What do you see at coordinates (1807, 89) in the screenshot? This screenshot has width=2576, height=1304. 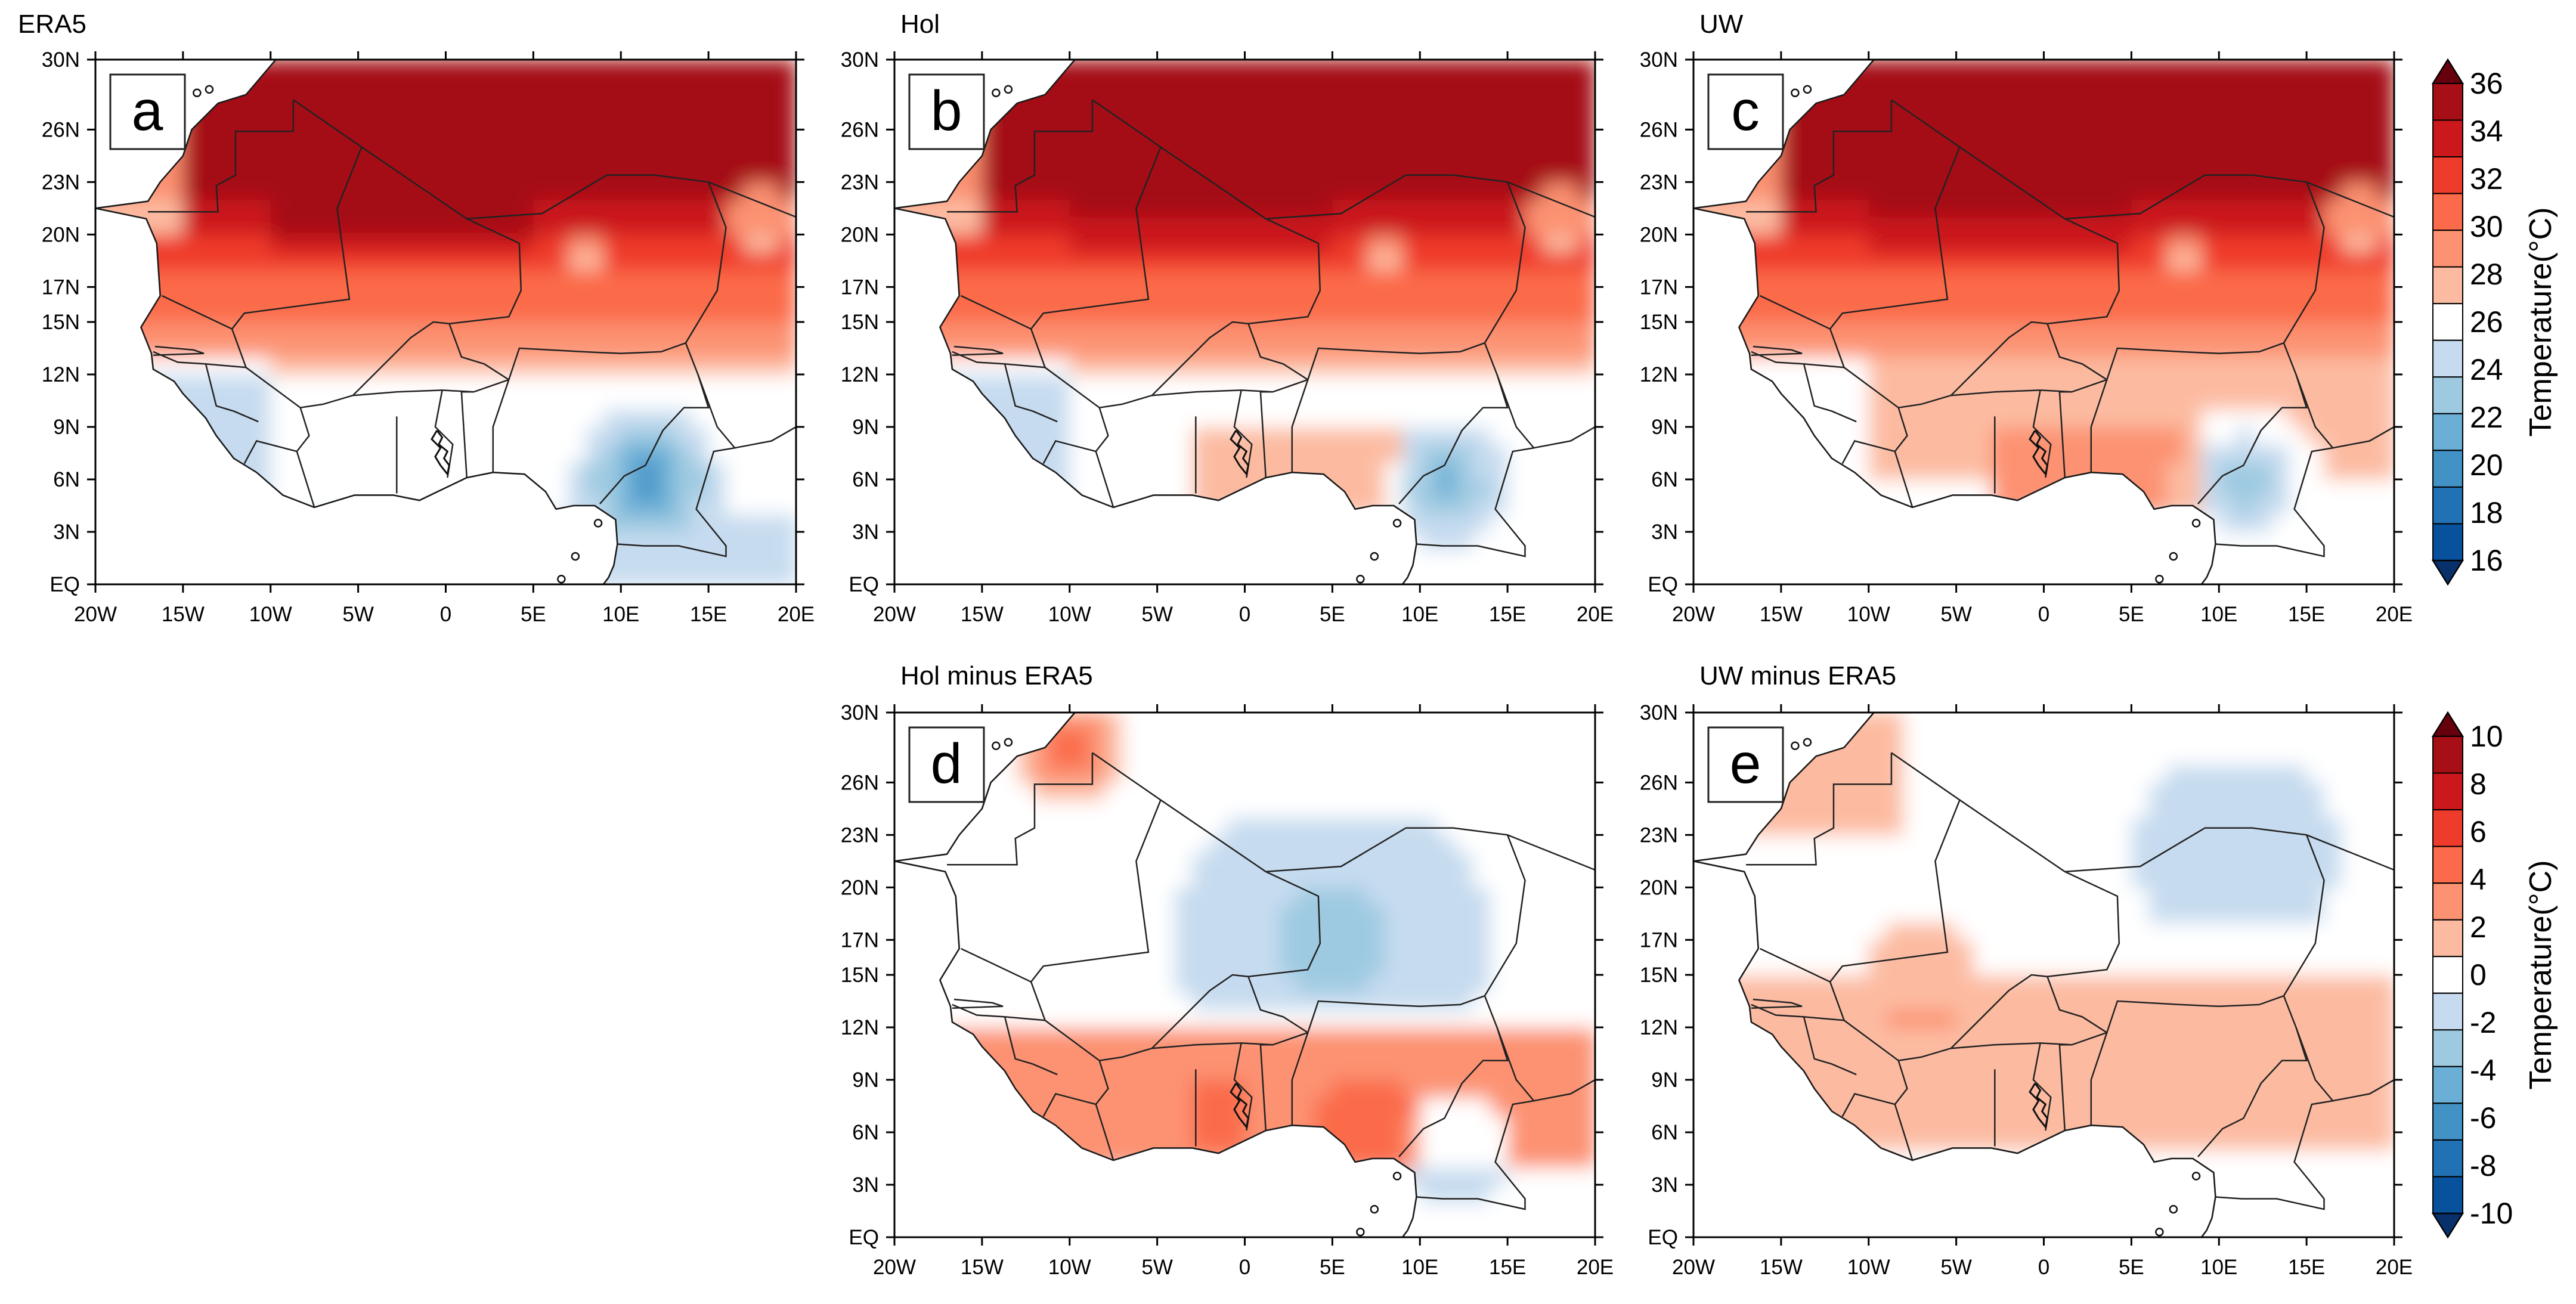 I see `island` at bounding box center [1807, 89].